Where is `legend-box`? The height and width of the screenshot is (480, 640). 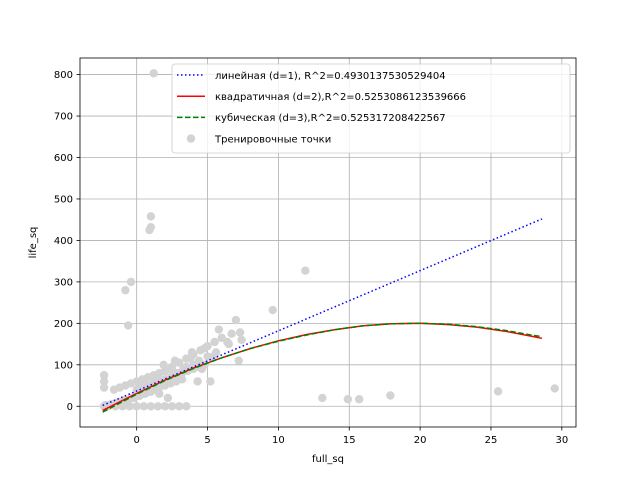 legend-box is located at coordinates (371, 108).